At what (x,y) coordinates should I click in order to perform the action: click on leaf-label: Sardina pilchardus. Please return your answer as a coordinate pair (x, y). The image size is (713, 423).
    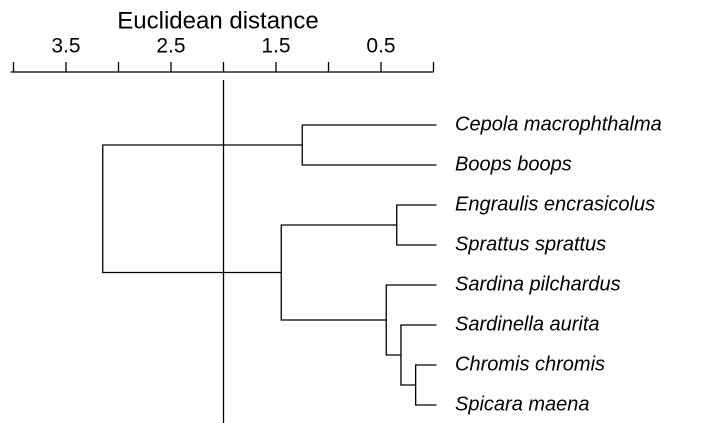
    Looking at the image, I should click on (538, 284).